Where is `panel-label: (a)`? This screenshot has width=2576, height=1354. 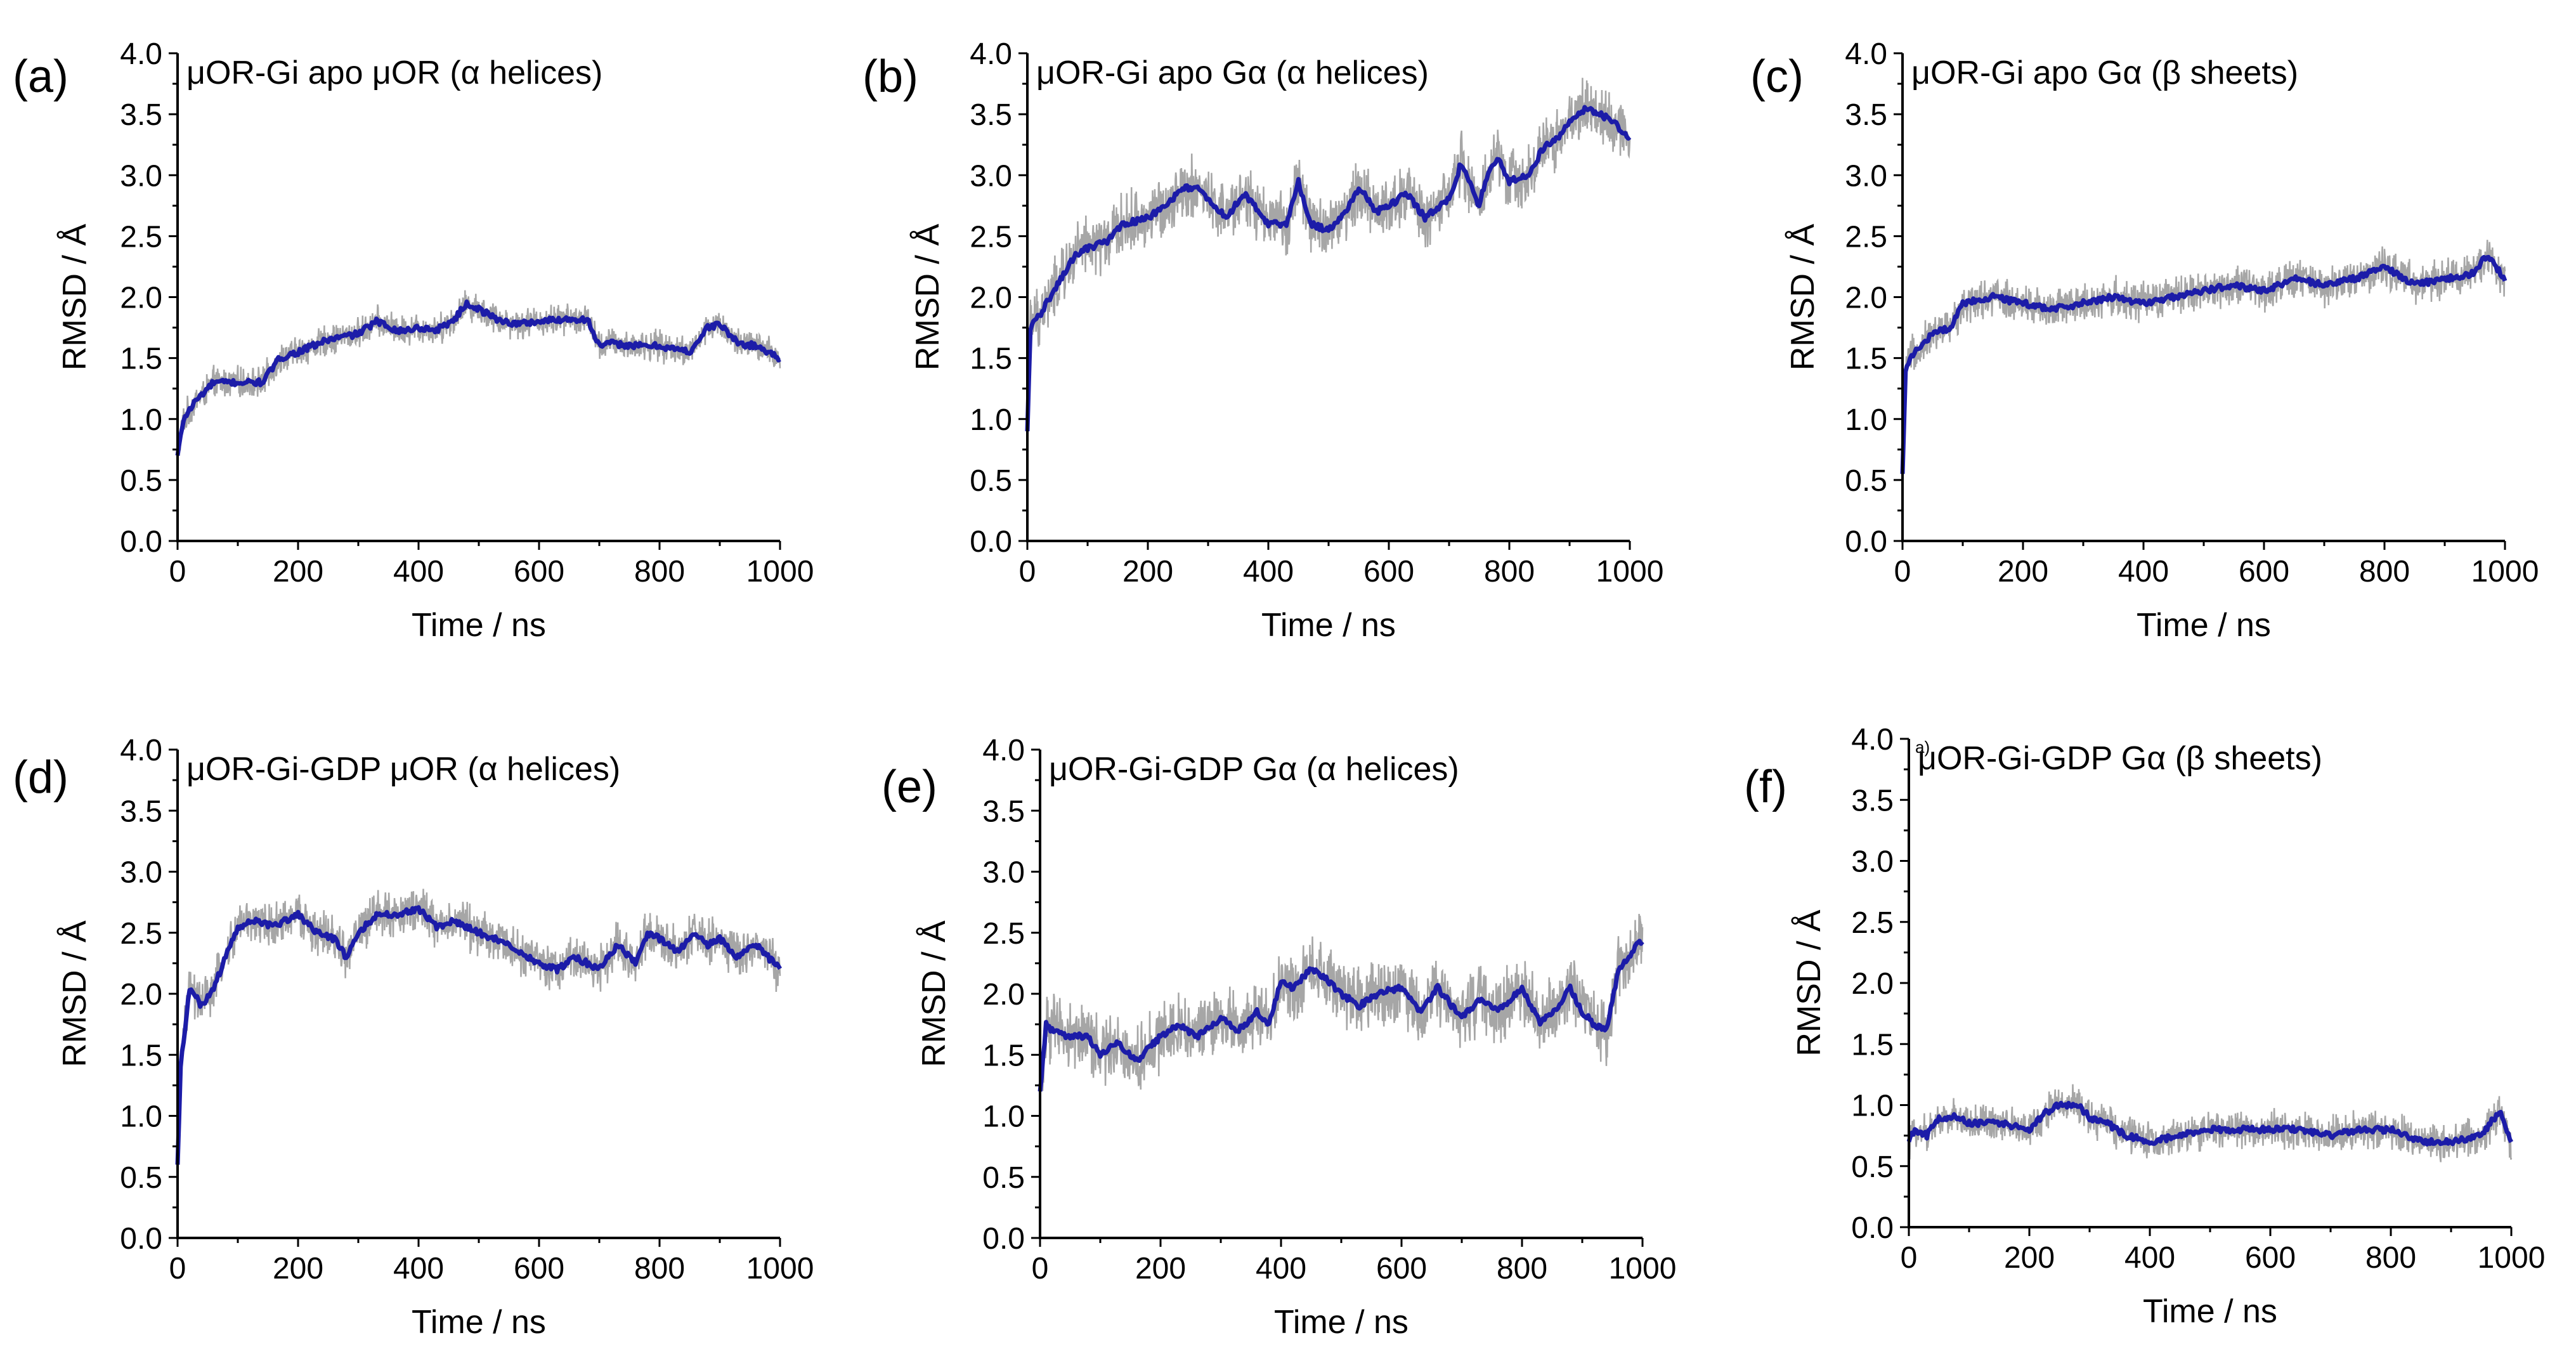 panel-label: (a) is located at coordinates (40, 76).